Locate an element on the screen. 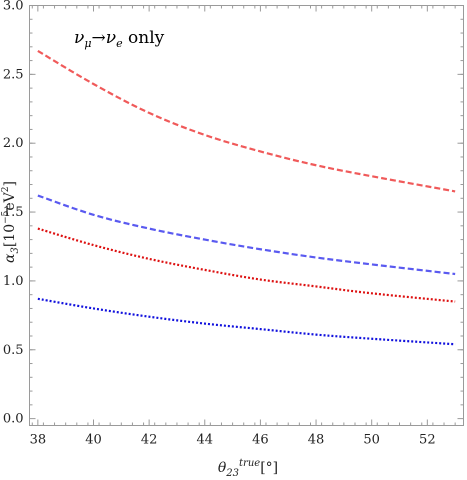 The height and width of the screenshot is (480, 467). y-tick-label: 0.5 is located at coordinates (13, 350).